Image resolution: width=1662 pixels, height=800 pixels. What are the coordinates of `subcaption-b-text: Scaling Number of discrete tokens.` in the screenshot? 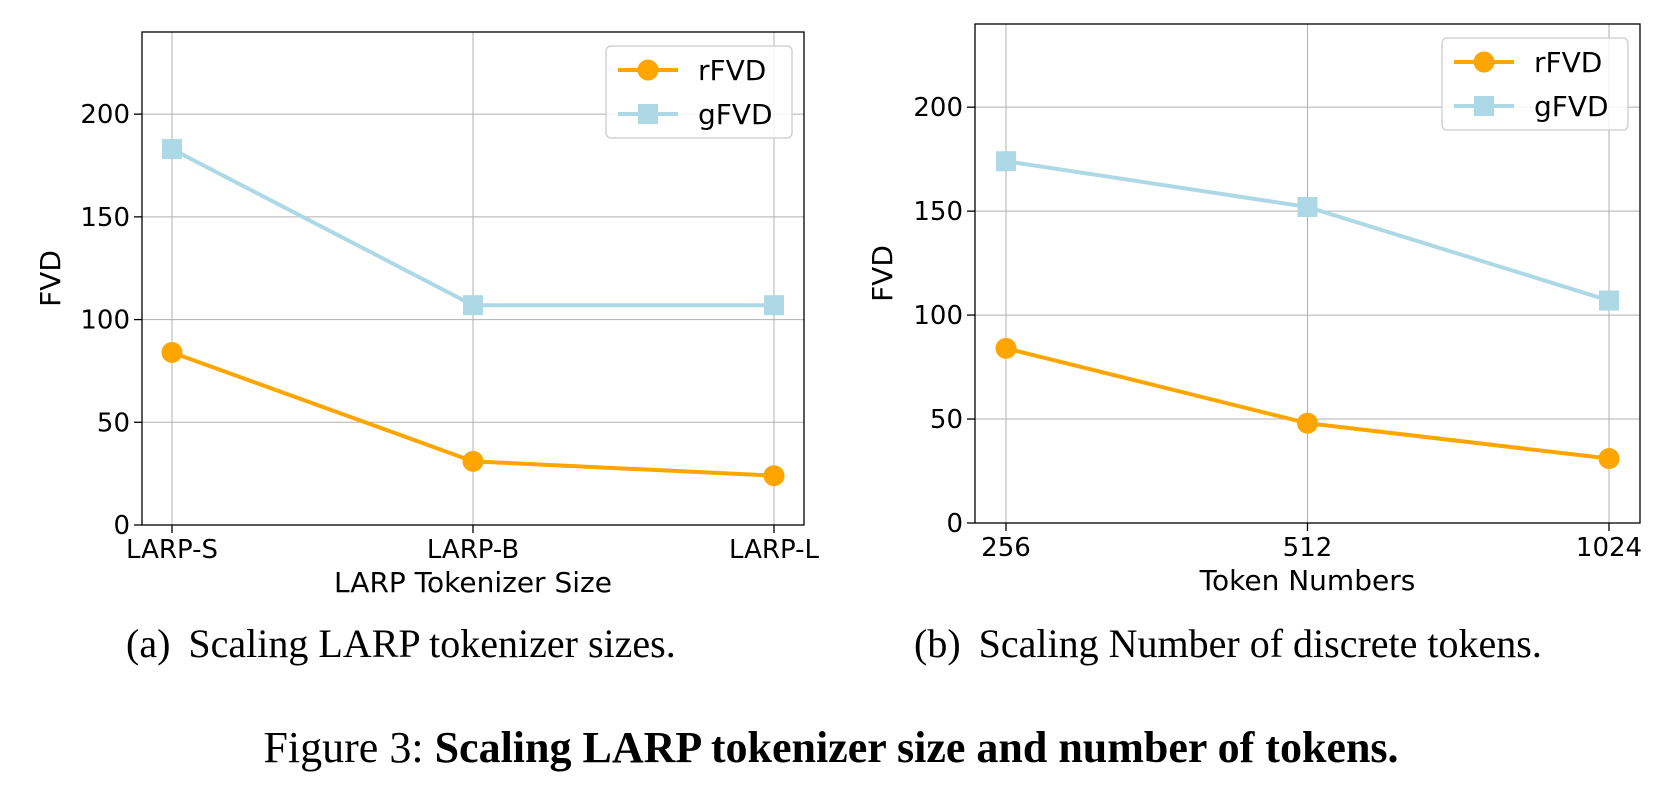 It's located at (1260, 643).